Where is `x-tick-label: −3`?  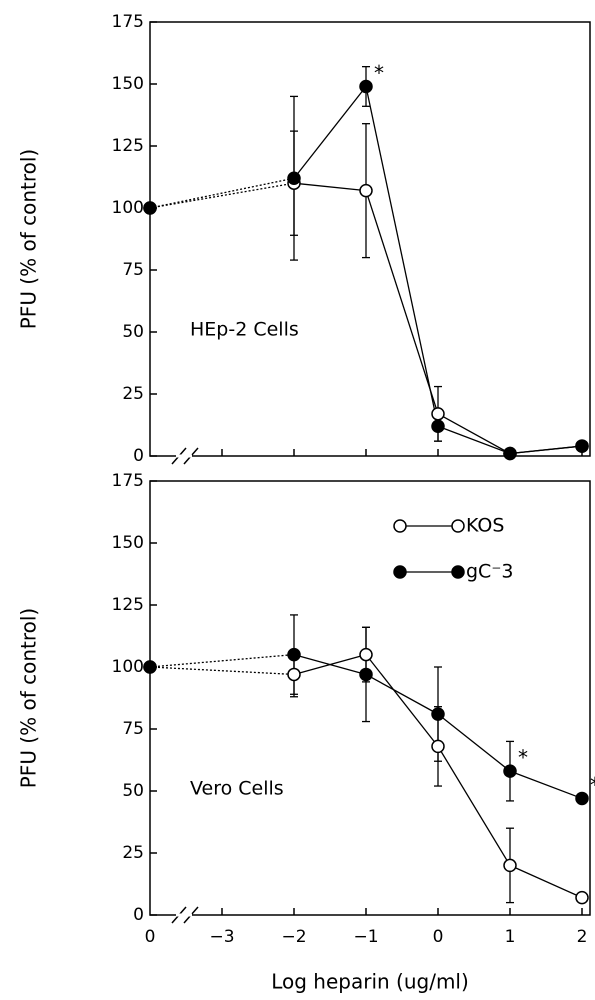 x-tick-label: −3 is located at coordinates (221, 937).